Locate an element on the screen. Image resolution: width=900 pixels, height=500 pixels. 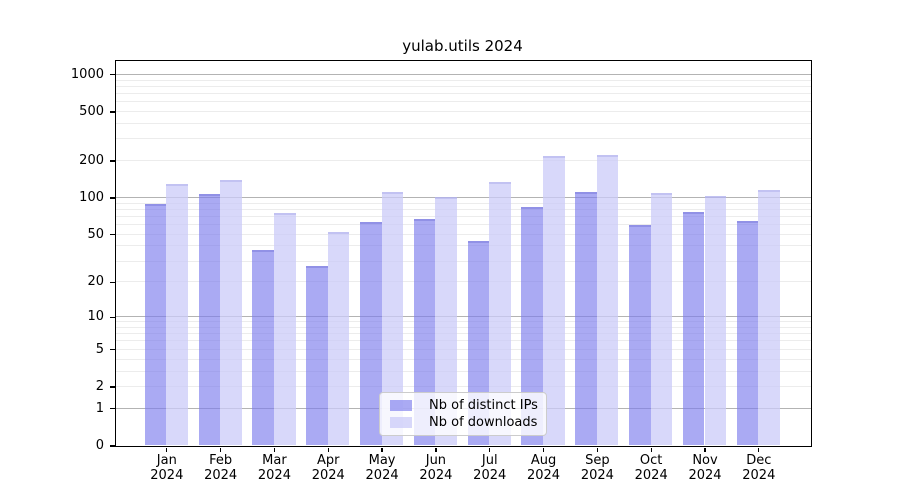
bar-mar-downloads is located at coordinates (284, 329).